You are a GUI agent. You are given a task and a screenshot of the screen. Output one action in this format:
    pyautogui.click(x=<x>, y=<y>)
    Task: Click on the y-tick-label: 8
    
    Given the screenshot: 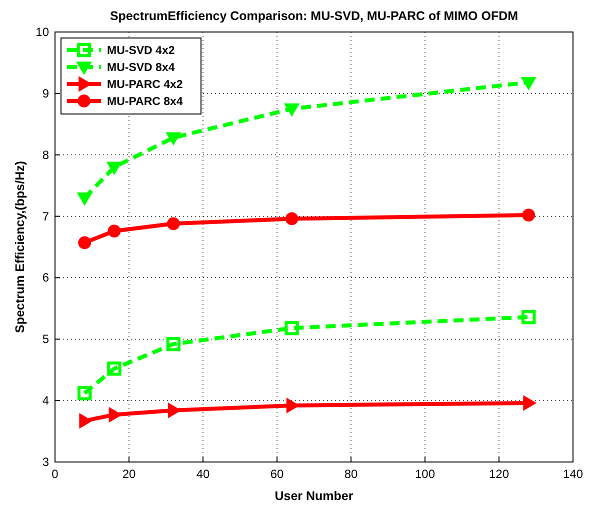 What is the action you would take?
    pyautogui.click(x=46, y=155)
    